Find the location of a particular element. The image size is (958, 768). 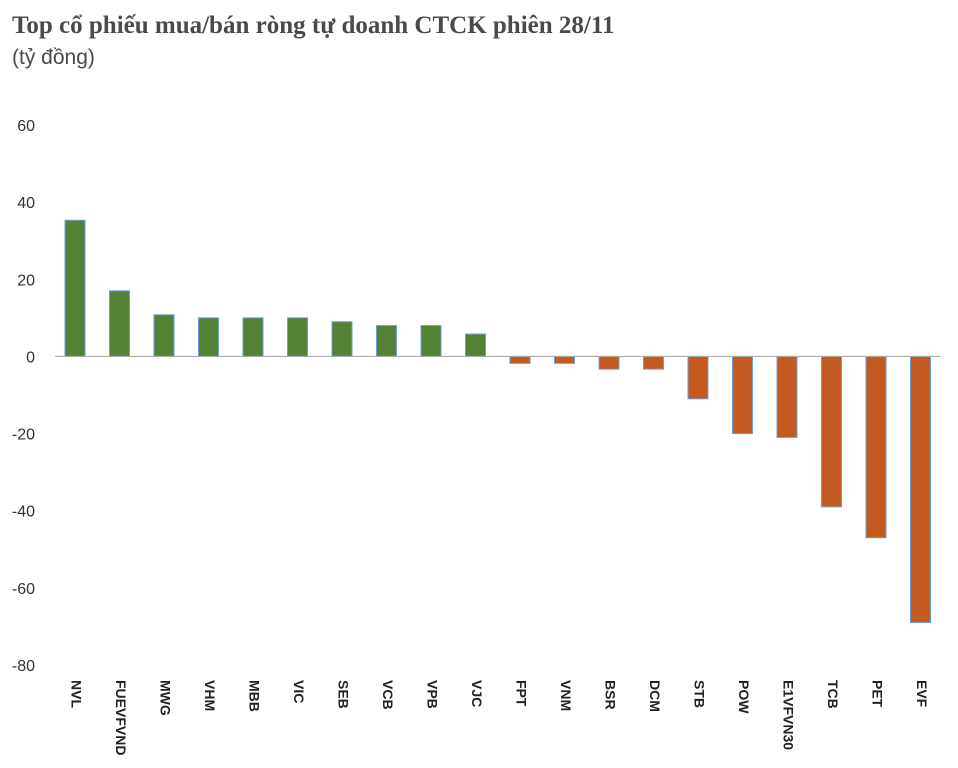

x-tick-label-pow: POW is located at coordinates (744, 697).